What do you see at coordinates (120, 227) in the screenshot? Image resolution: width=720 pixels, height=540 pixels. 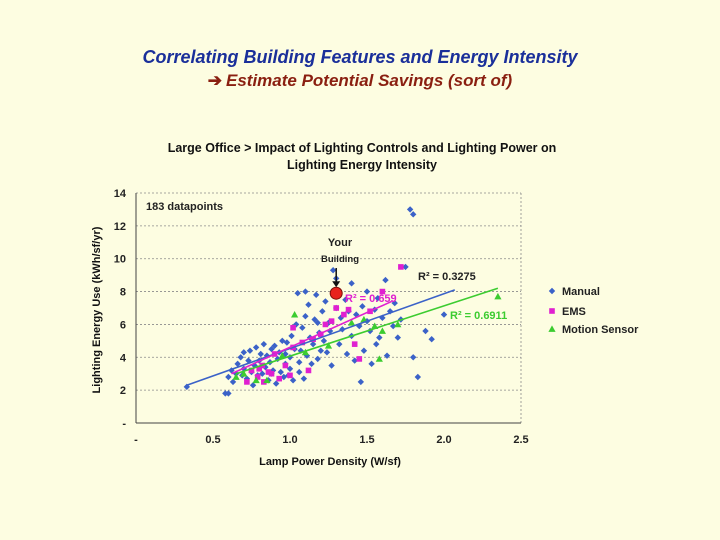 I see `y-tick-label: 12` at bounding box center [120, 227].